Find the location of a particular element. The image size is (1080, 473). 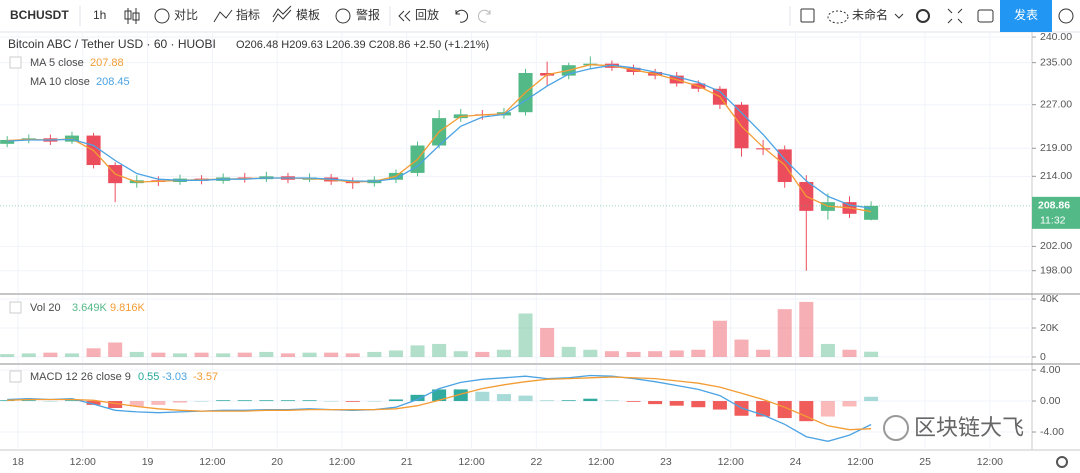

redo is located at coordinates (484, 16).